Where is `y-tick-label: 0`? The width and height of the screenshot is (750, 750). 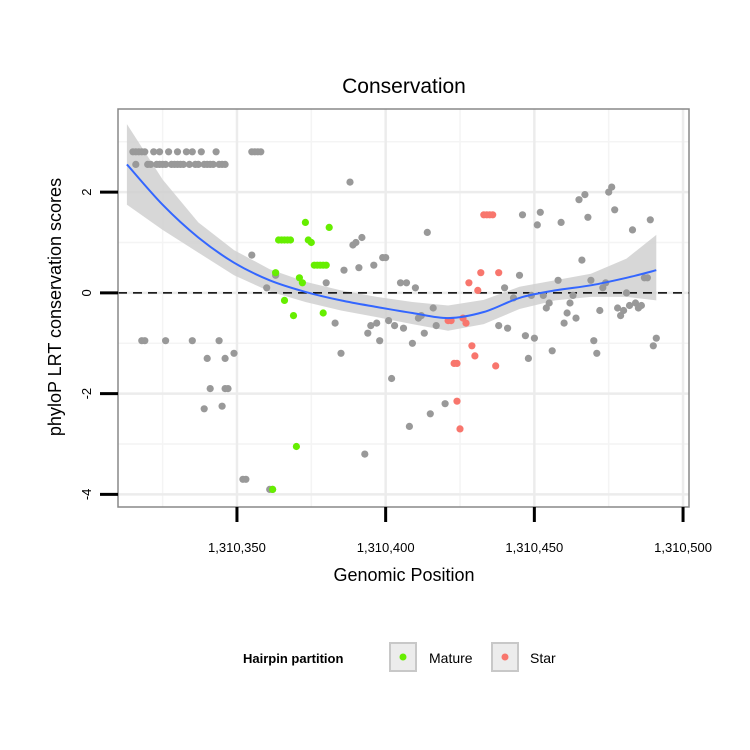 y-tick-label: 0 is located at coordinates (86, 292).